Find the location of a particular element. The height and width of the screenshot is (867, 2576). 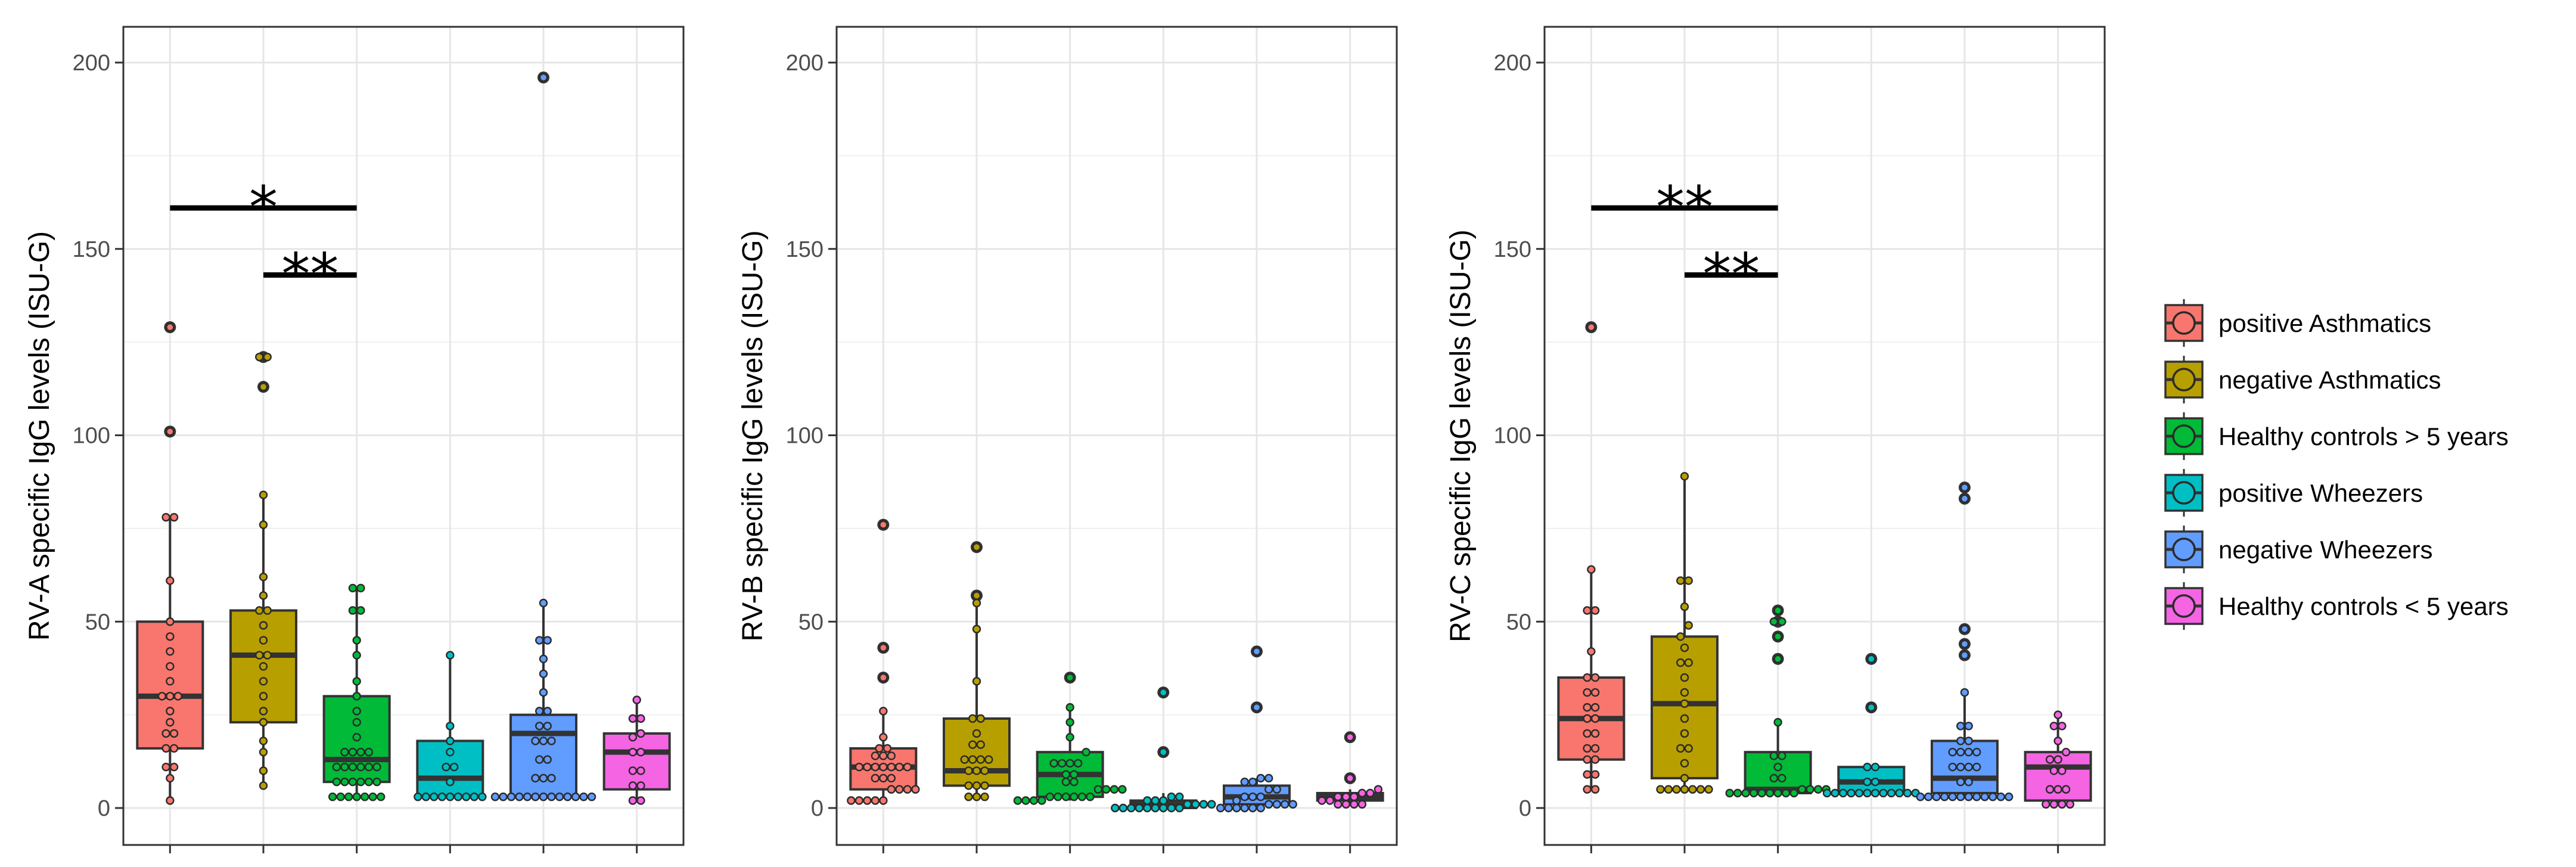

box is located at coordinates (977, 752).